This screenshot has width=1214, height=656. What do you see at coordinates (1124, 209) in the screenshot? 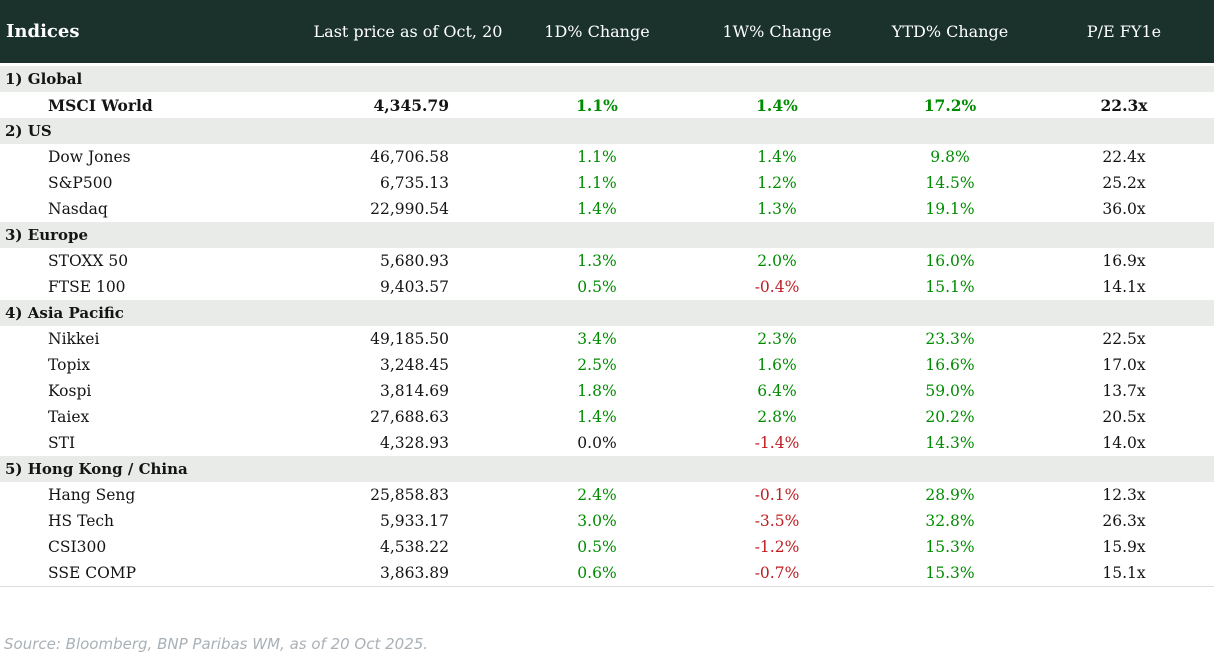
I see `pe-cell: 36.0x` at bounding box center [1124, 209].